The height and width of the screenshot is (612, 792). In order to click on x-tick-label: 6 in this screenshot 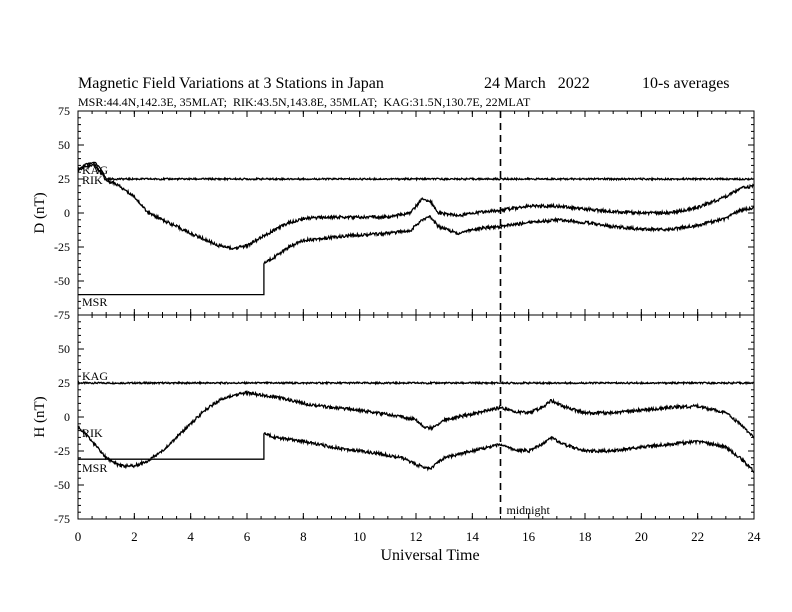, I will do `click(247, 536)`.